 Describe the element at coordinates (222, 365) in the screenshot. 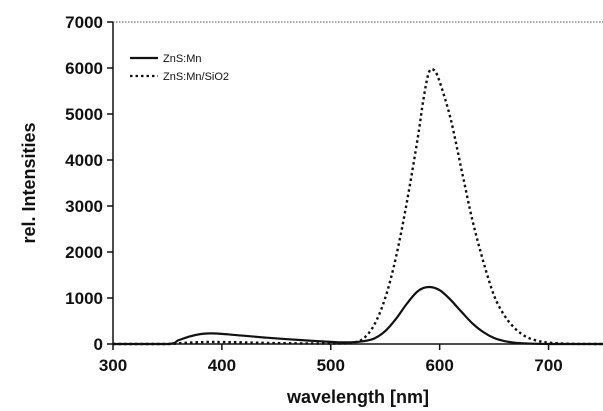

I see `x-tick-label: 400` at that location.